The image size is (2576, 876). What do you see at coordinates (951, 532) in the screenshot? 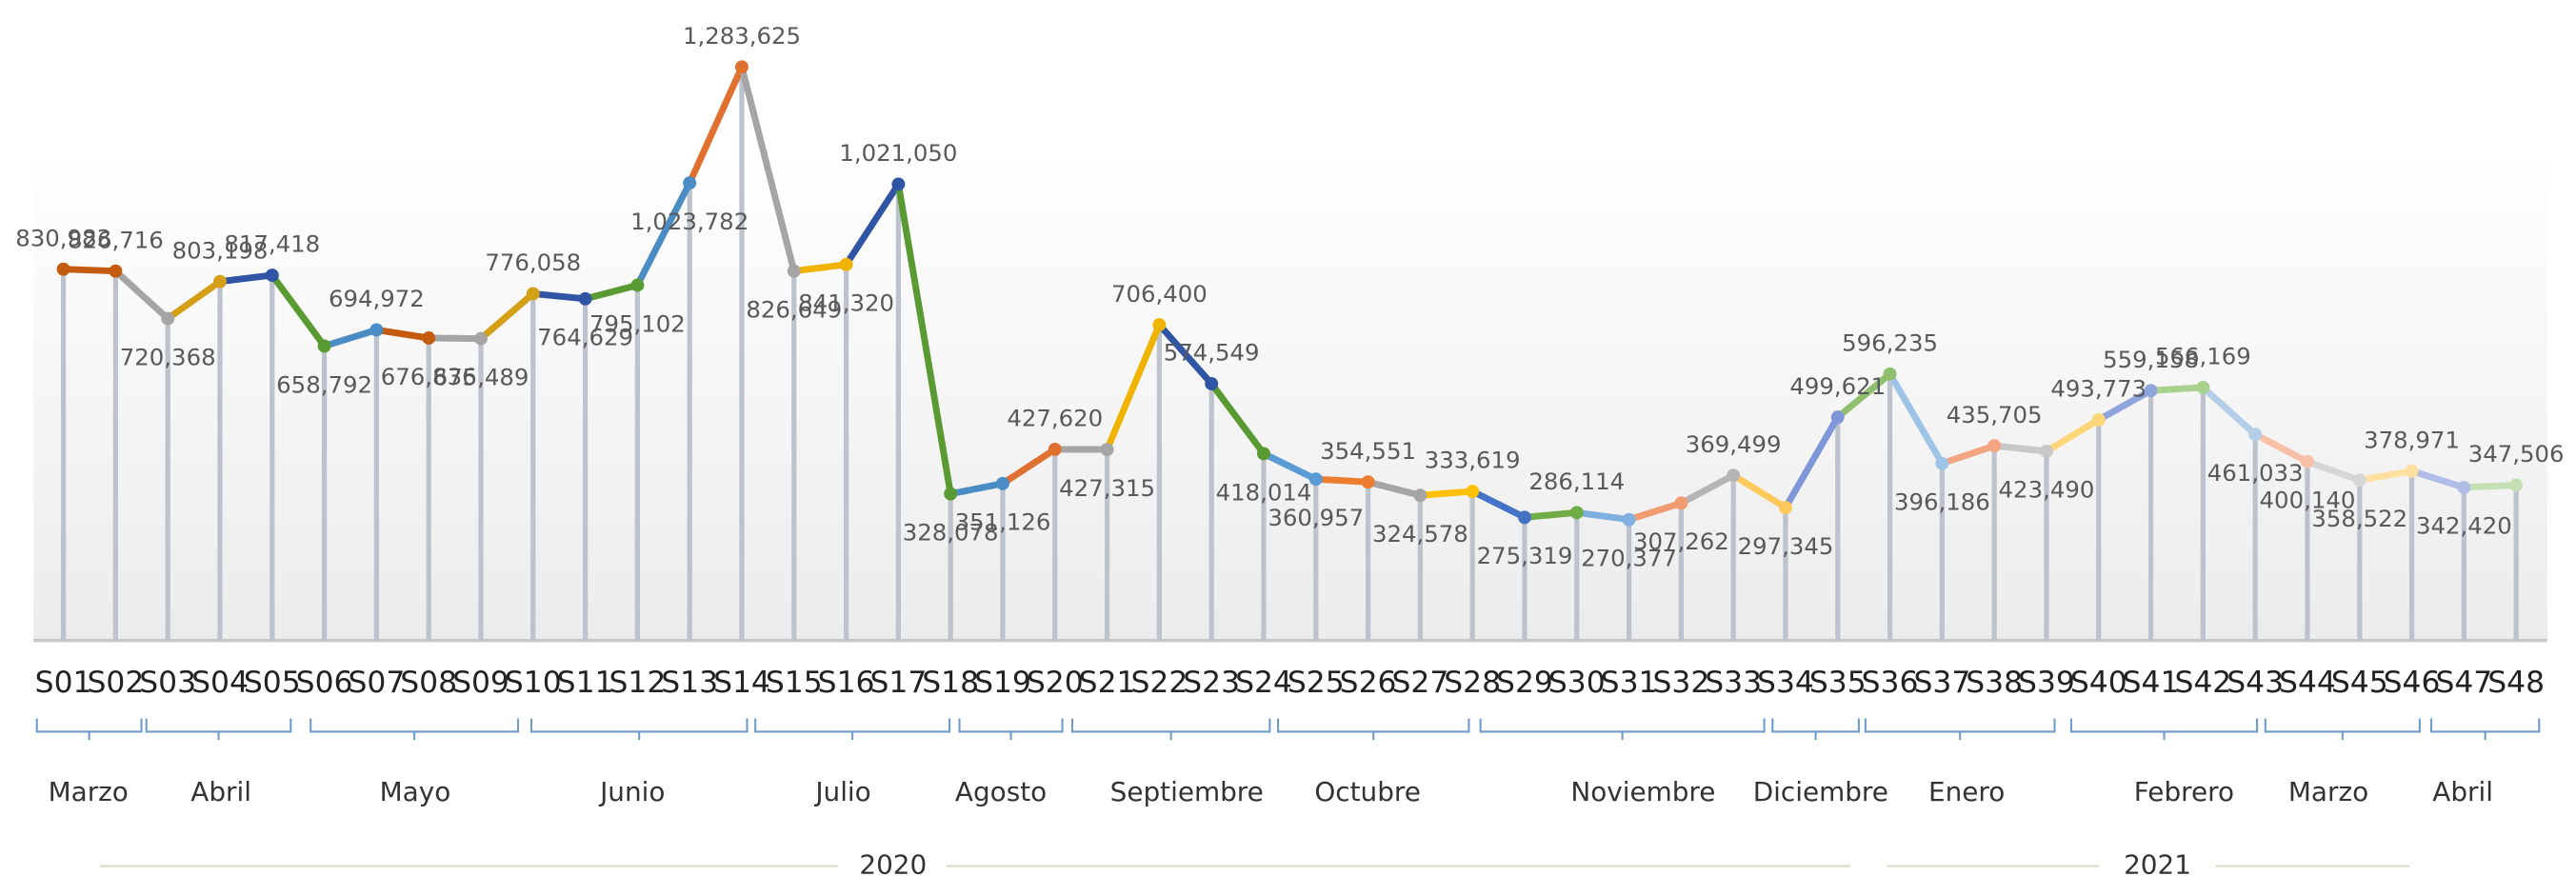
I see `value-label: 328,078` at bounding box center [951, 532].